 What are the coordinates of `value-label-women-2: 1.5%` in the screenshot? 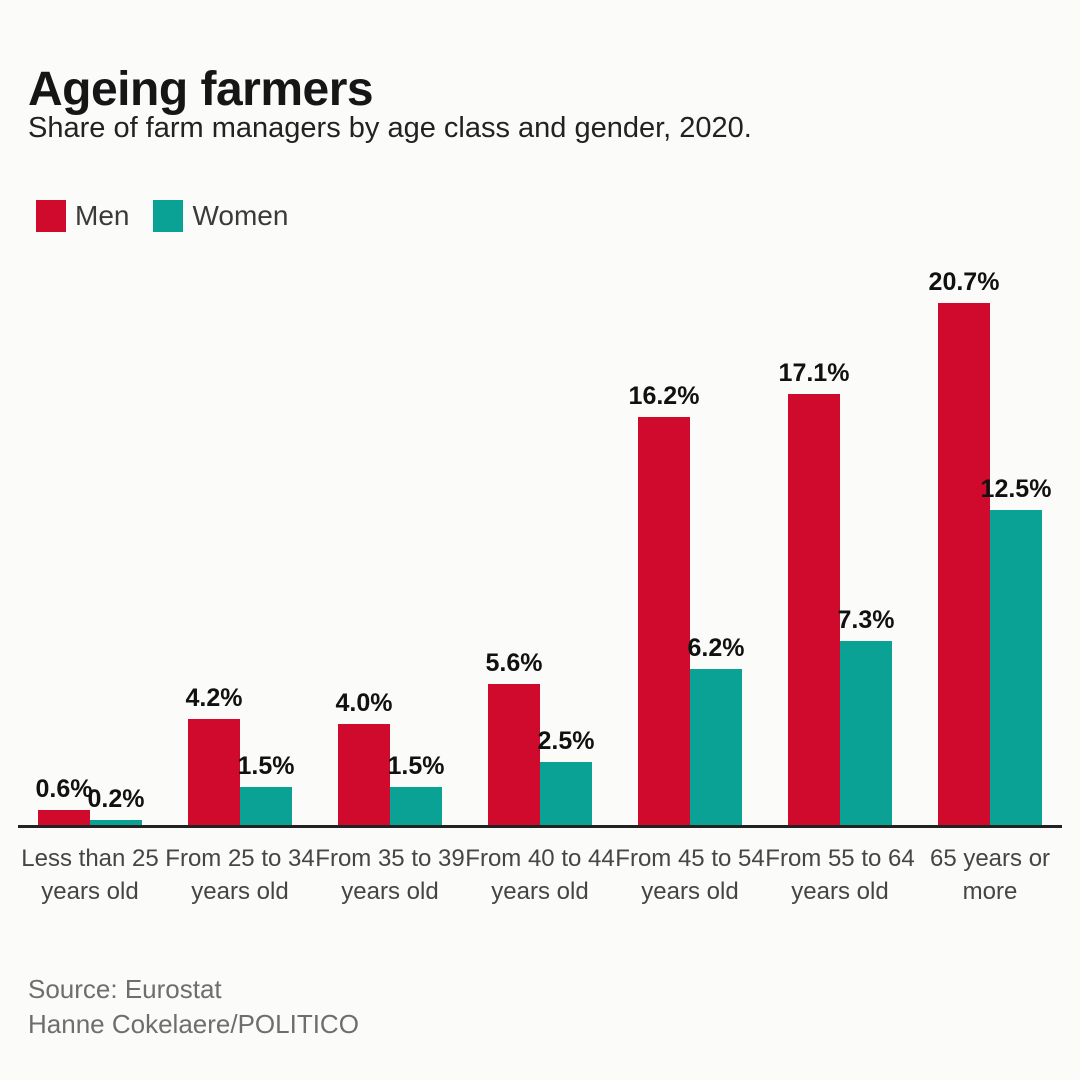 It's located at (416, 766).